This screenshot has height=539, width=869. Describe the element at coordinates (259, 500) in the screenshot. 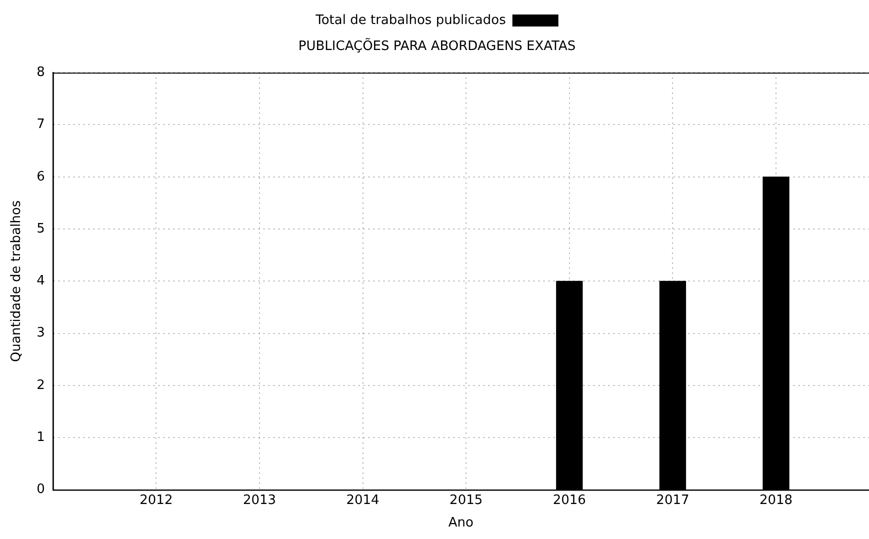

I see `x-tick-label: 2013` at that location.